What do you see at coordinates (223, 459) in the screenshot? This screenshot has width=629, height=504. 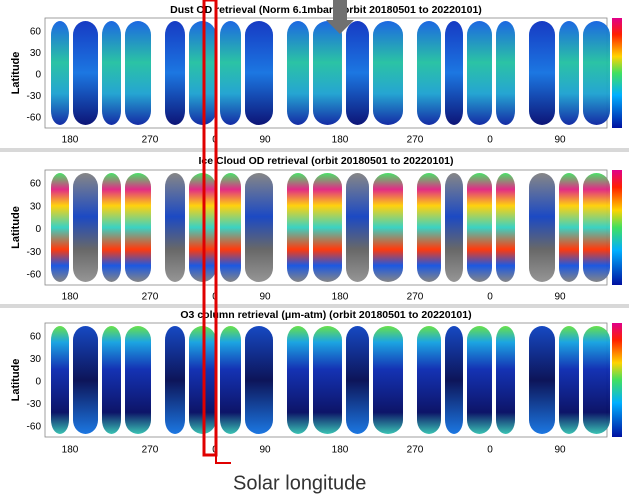 I see `leader-line` at bounding box center [223, 459].